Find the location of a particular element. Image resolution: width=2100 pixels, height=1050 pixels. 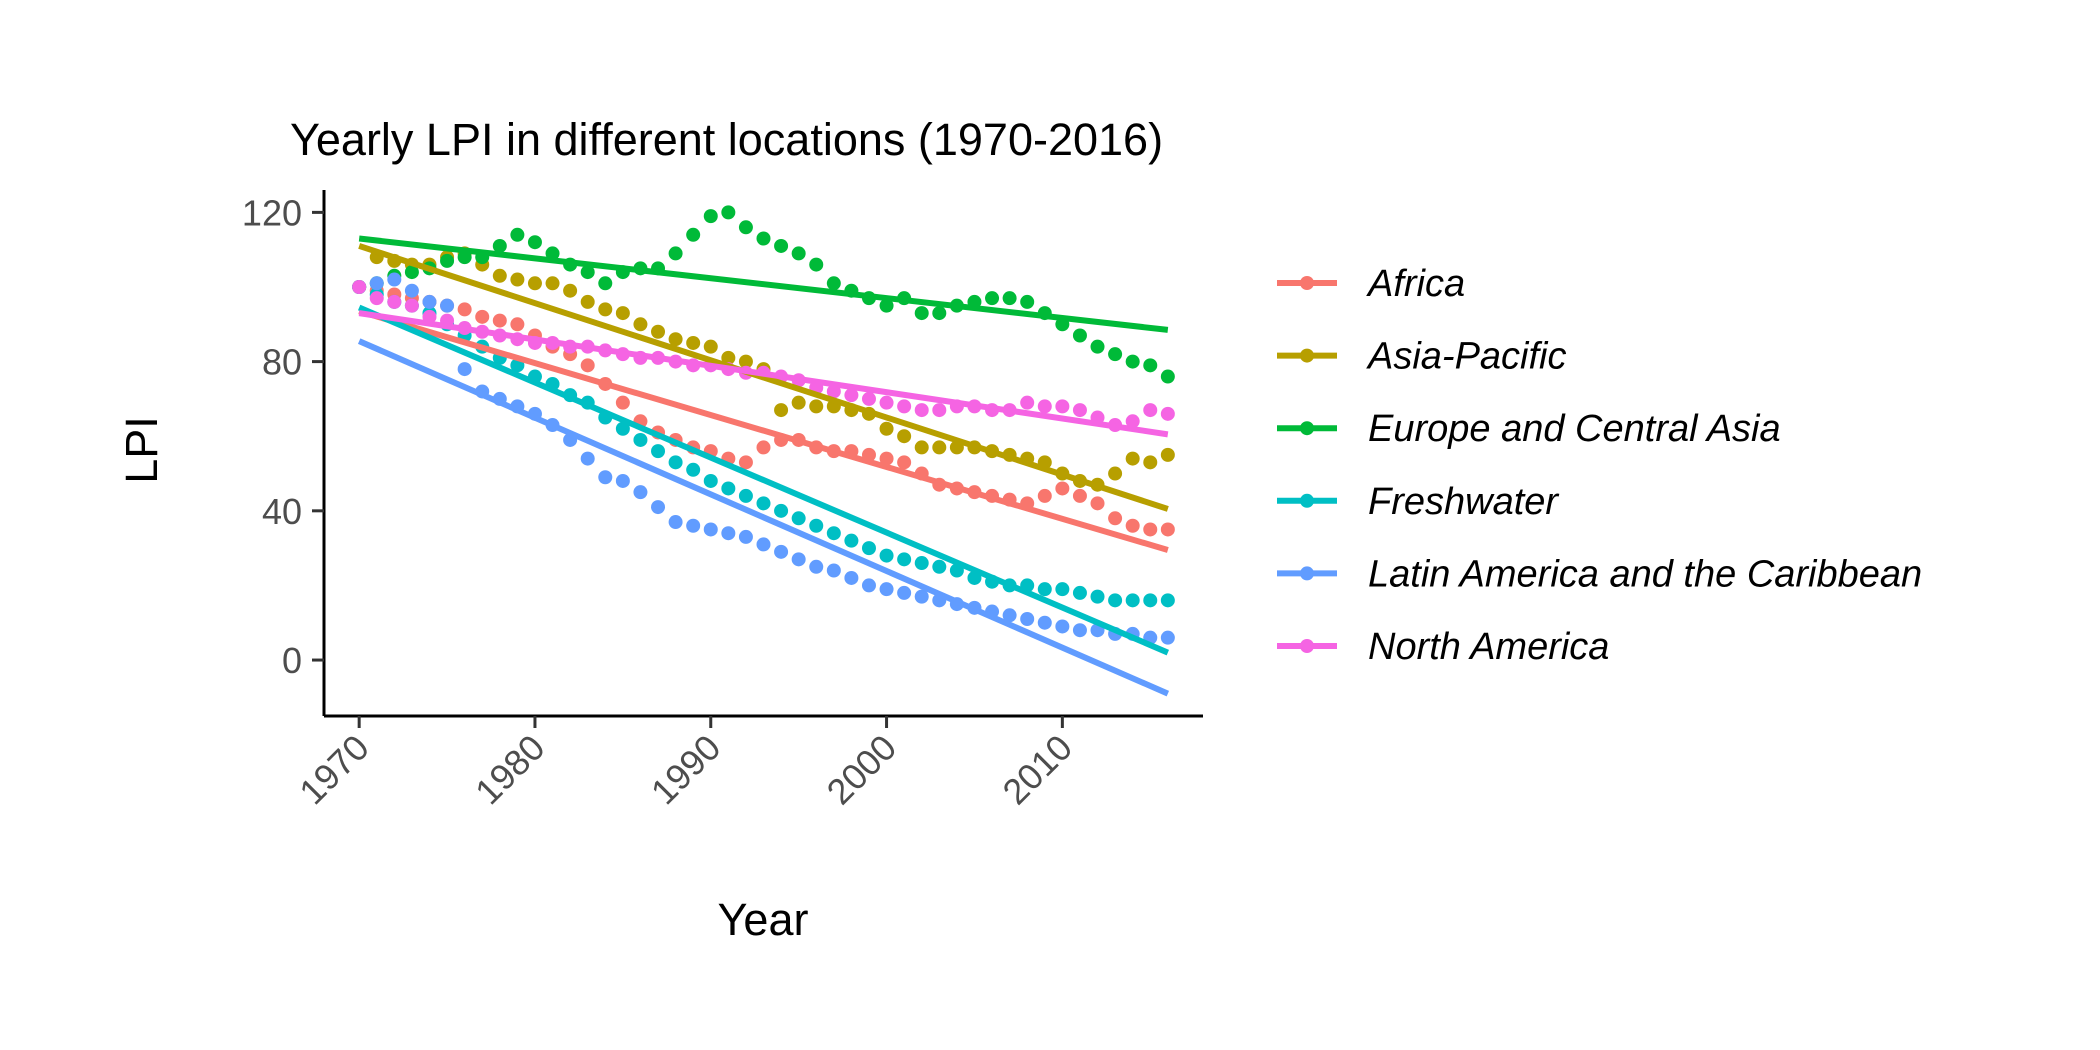

legend-label: Europe and Central Asia is located at coordinates (1574, 429).